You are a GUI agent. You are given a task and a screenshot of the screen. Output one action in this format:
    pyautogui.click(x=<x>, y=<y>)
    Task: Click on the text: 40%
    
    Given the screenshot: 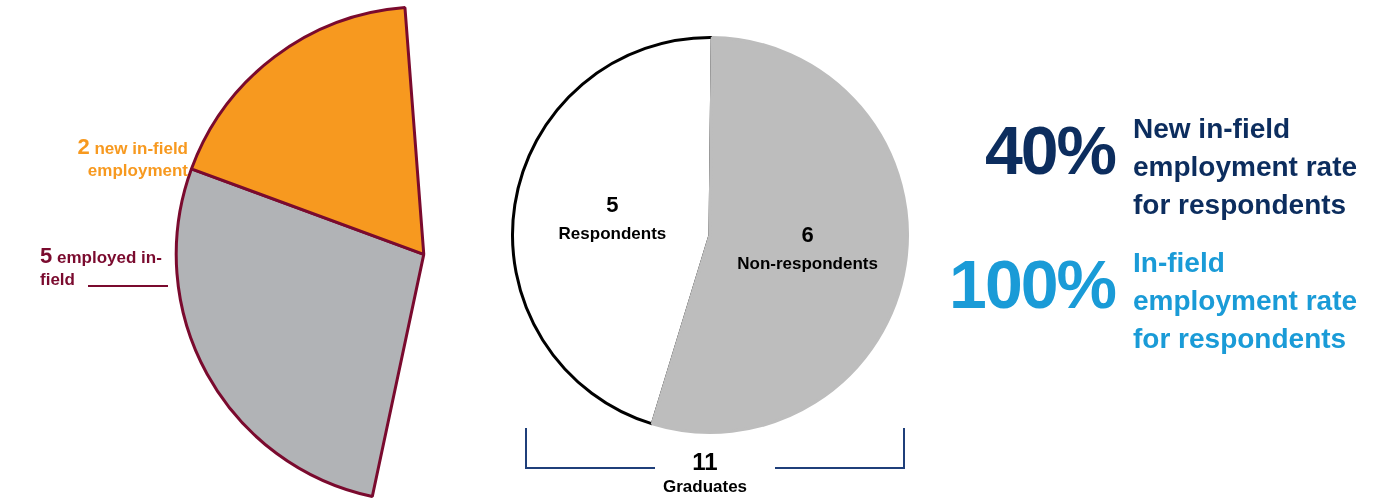 What is the action you would take?
    pyautogui.click(x=1049, y=150)
    